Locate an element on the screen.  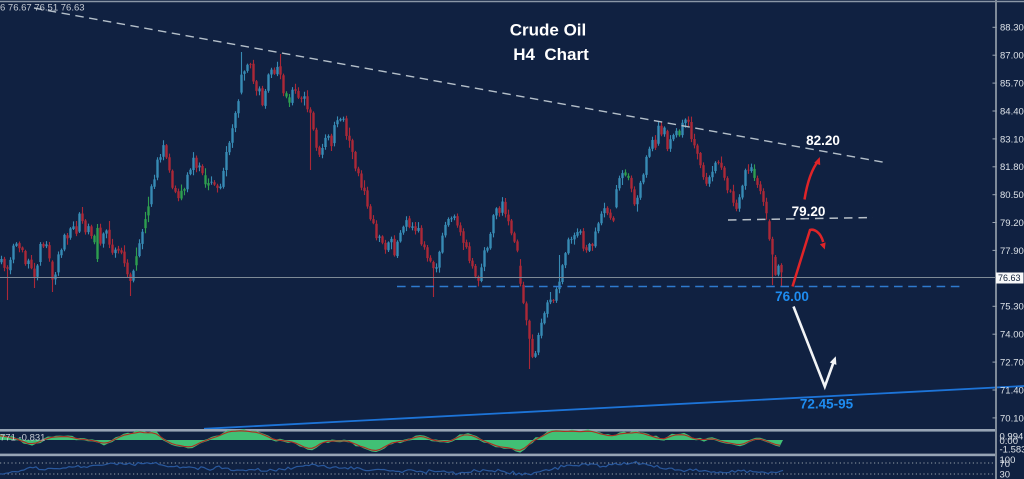
svg-text: 100 is located at coordinates (1008, 460).